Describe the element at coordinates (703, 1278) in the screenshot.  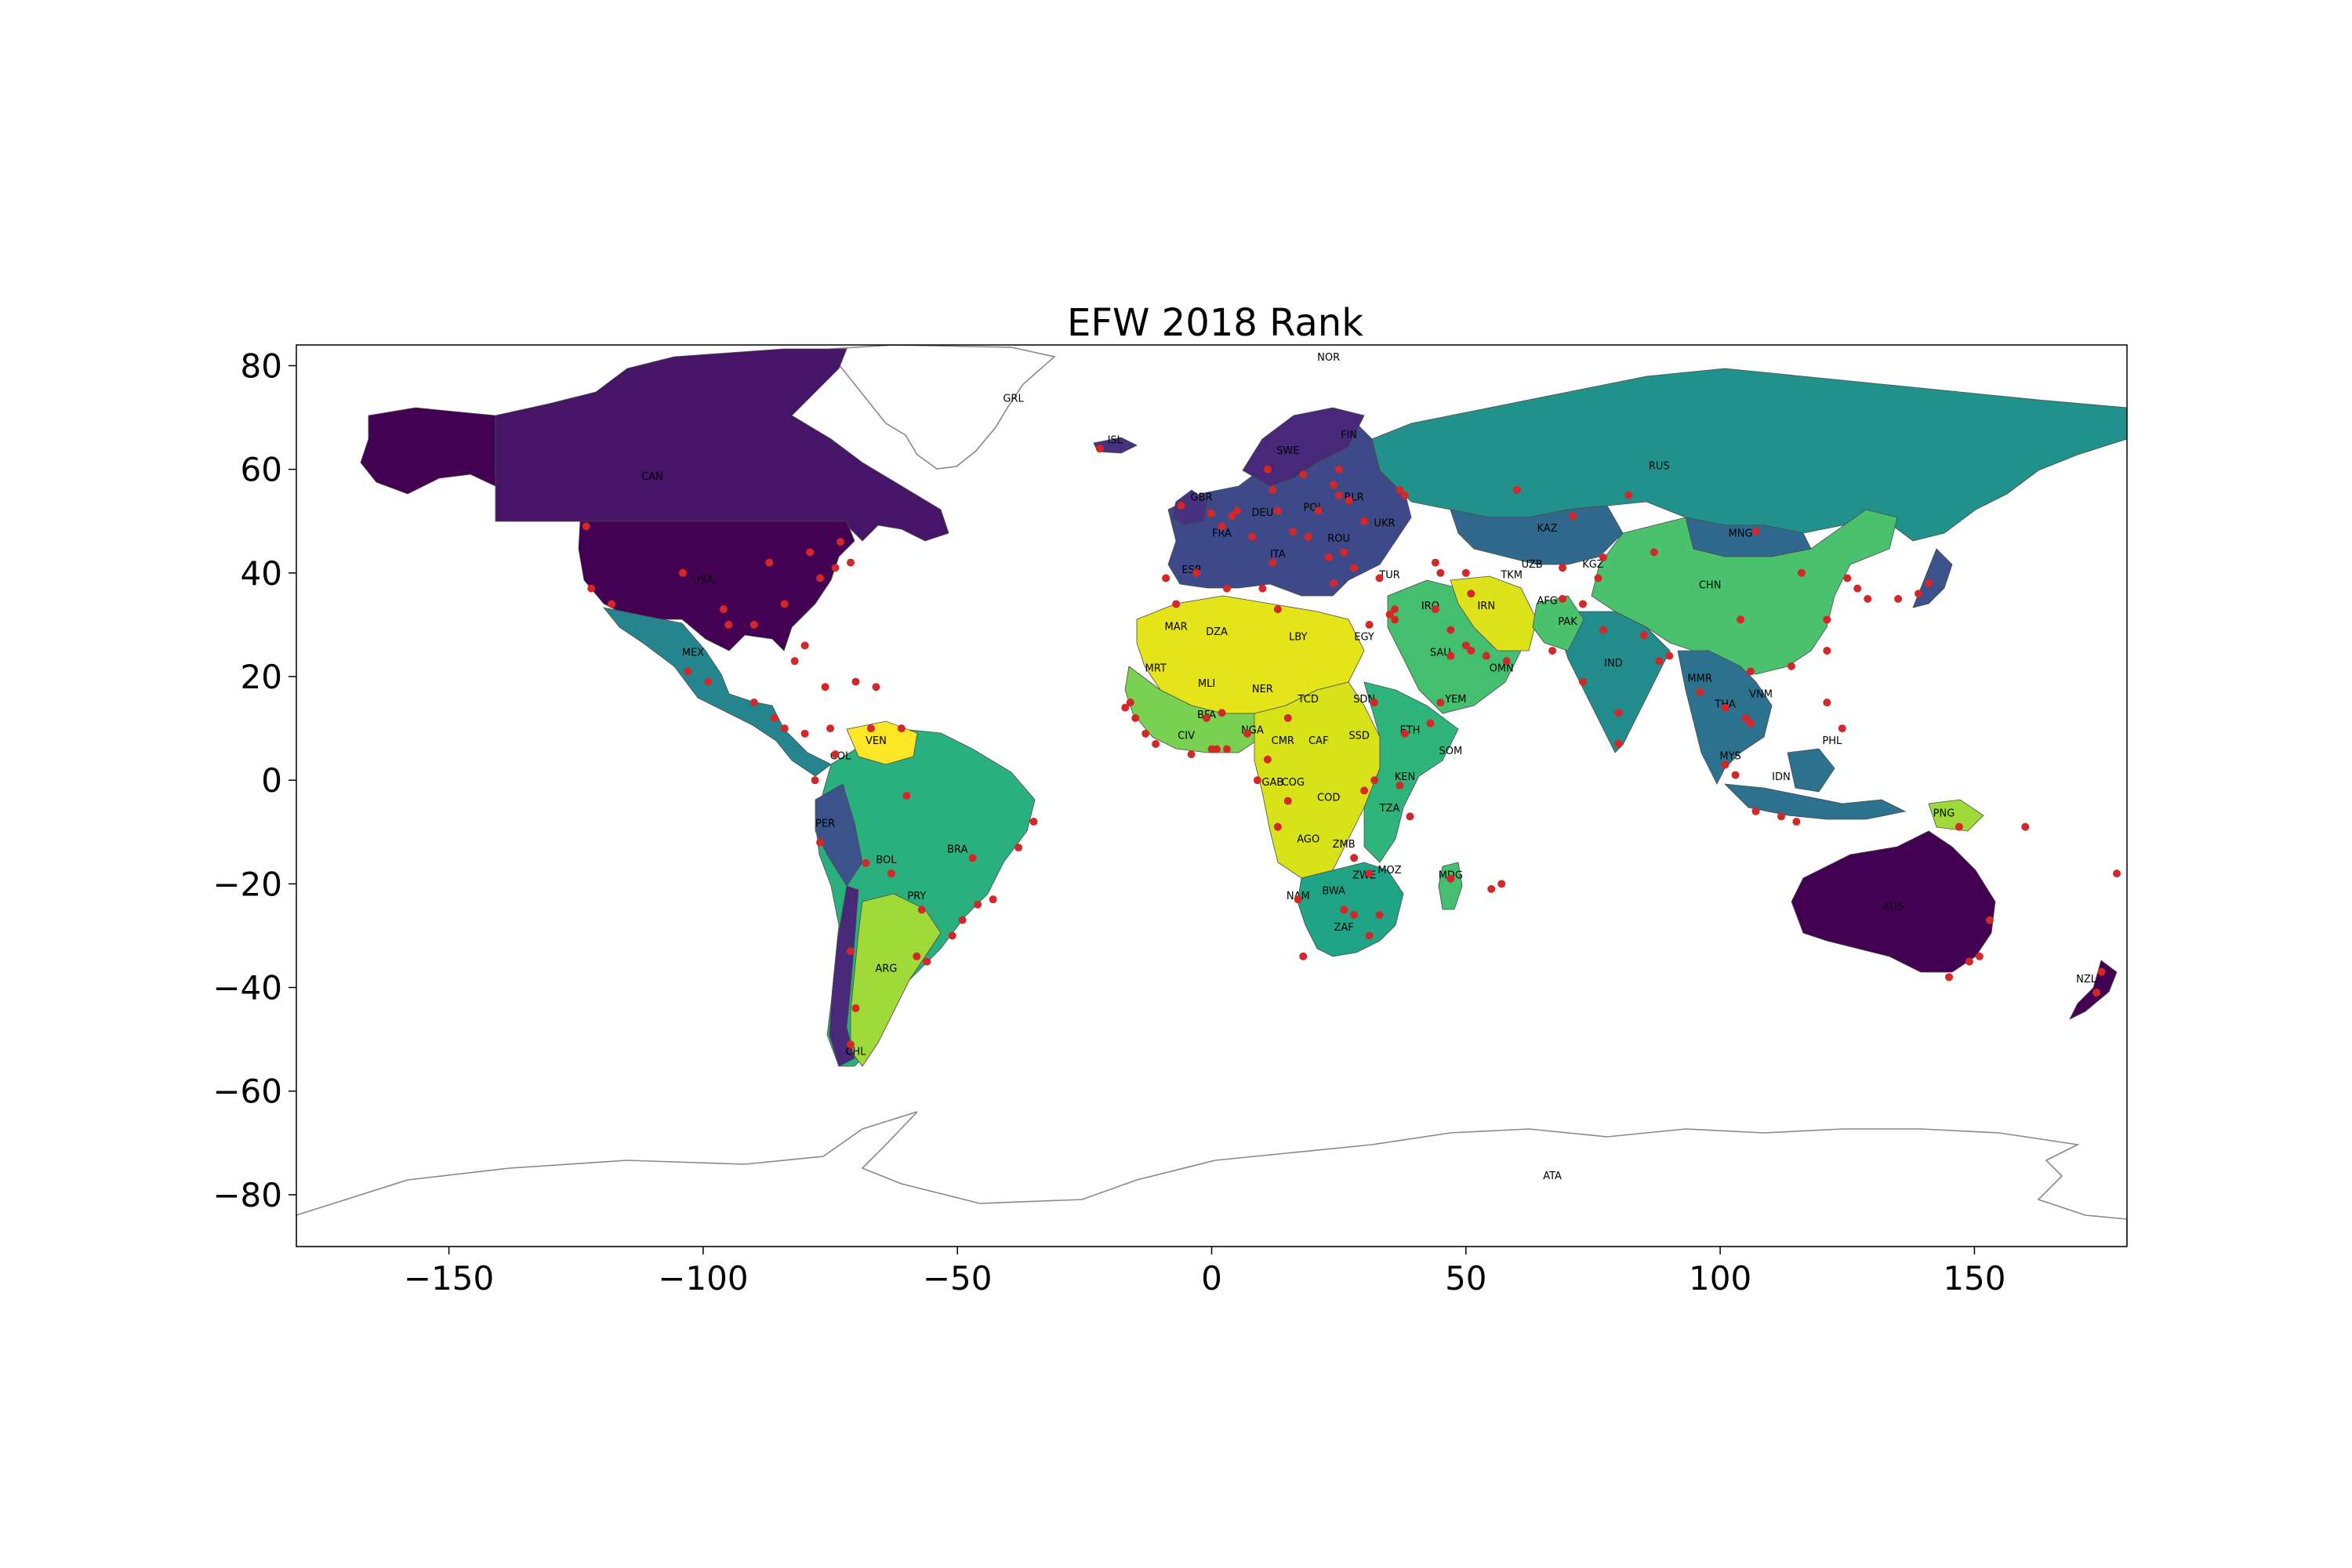
I see `x-tick-label: −100` at that location.